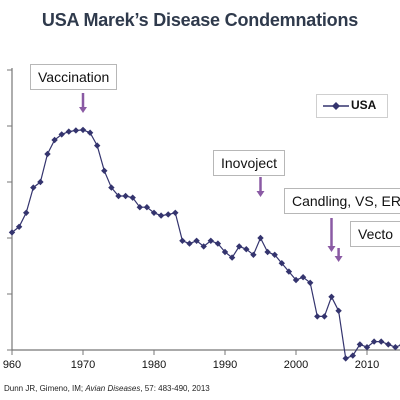 The width and height of the screenshot is (400, 400). What do you see at coordinates (367, 365) in the screenshot?
I see `x-tick-label: 2010` at bounding box center [367, 365].